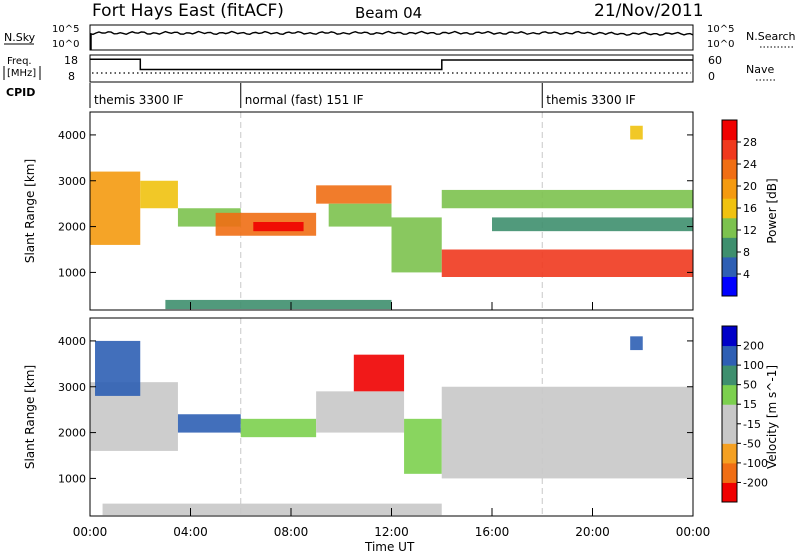 The height and width of the screenshot is (554, 800). Describe the element at coordinates (752, 443) in the screenshot. I see `colorbar-tick-label: -50` at that location.